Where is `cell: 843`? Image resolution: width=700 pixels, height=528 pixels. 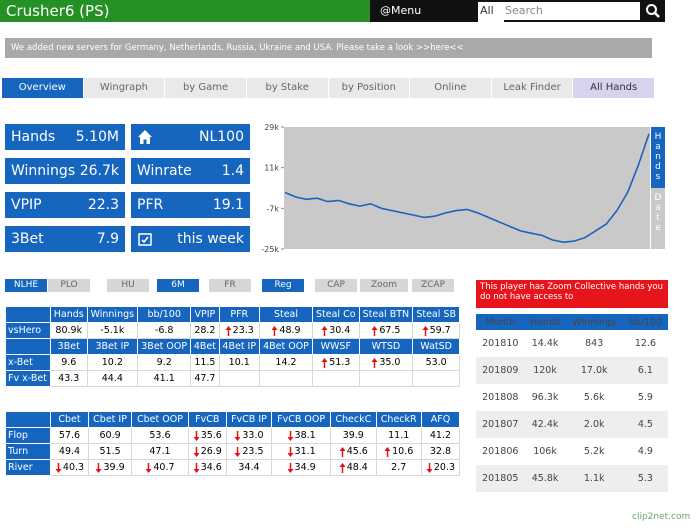
cell: 843 is located at coordinates (594, 343).